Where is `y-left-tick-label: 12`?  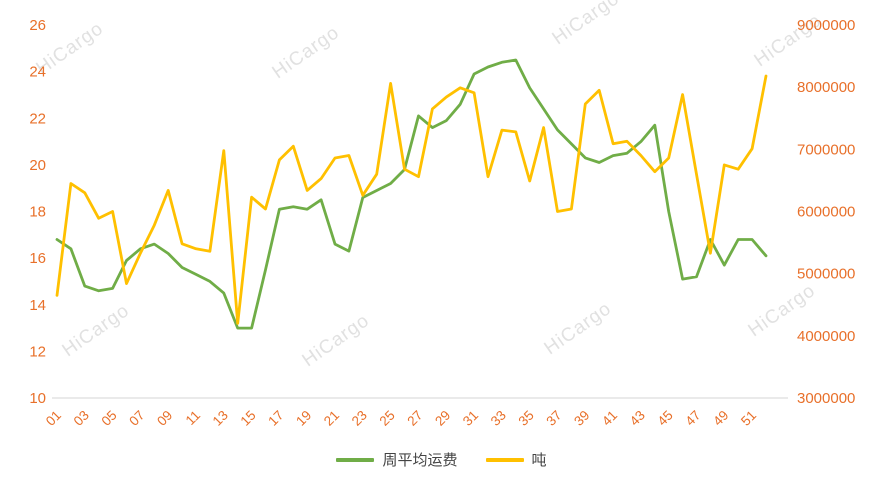
y-left-tick-label: 12 is located at coordinates (37, 351).